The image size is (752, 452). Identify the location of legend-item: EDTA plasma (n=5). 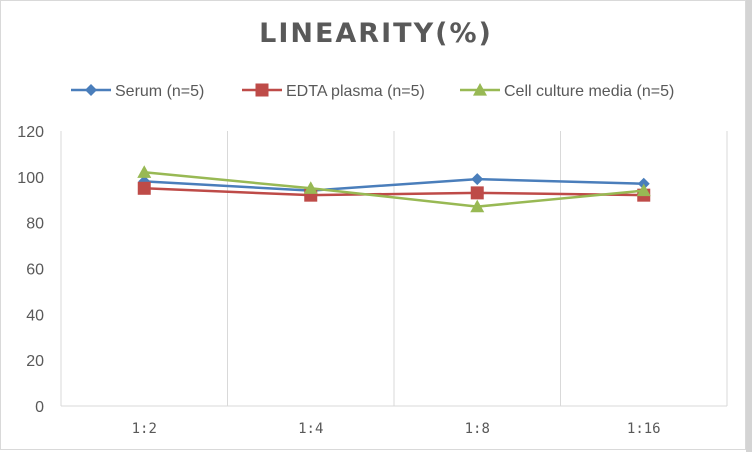
(333, 91).